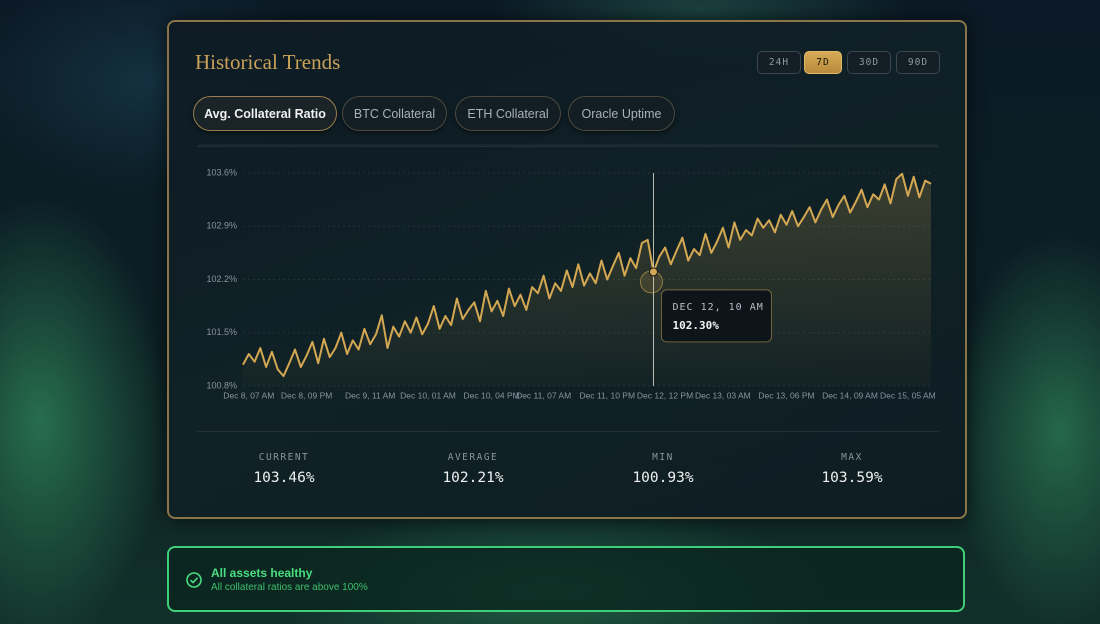  Describe the element at coordinates (221, 279) in the screenshot. I see `y-tick-label: 102.2%` at that location.